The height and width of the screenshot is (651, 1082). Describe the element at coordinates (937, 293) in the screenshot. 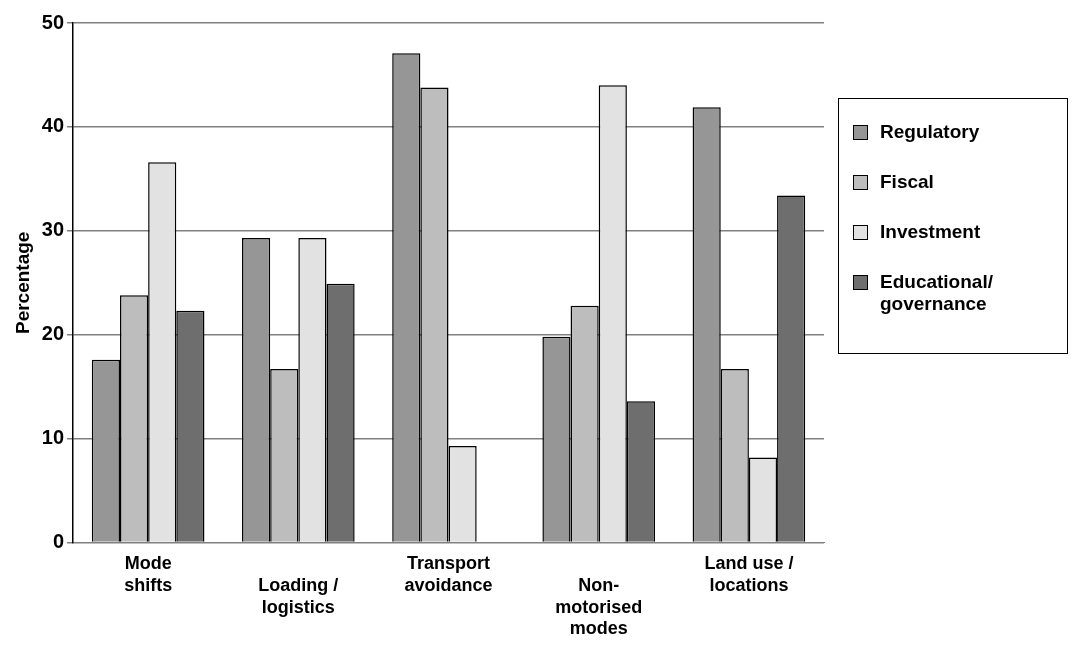

I see `legend-label: Educational/governance` at that location.